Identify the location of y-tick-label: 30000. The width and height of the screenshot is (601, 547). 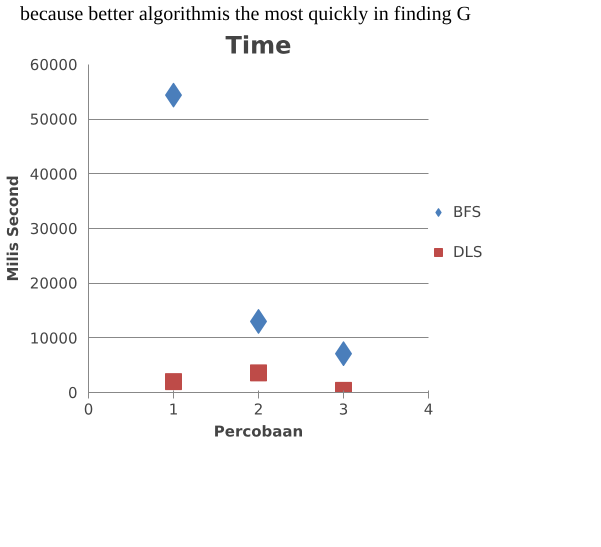
(54, 229).